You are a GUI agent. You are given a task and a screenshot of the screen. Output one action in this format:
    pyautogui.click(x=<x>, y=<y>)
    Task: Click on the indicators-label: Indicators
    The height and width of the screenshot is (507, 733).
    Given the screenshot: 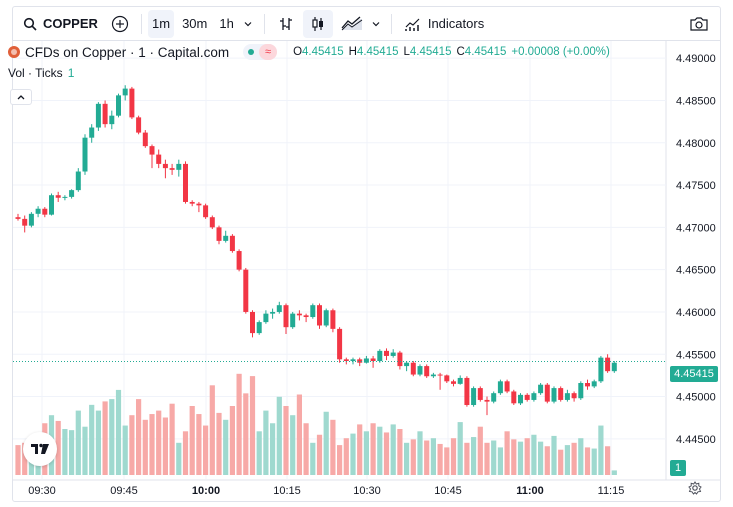 What is the action you would take?
    pyautogui.click(x=456, y=23)
    